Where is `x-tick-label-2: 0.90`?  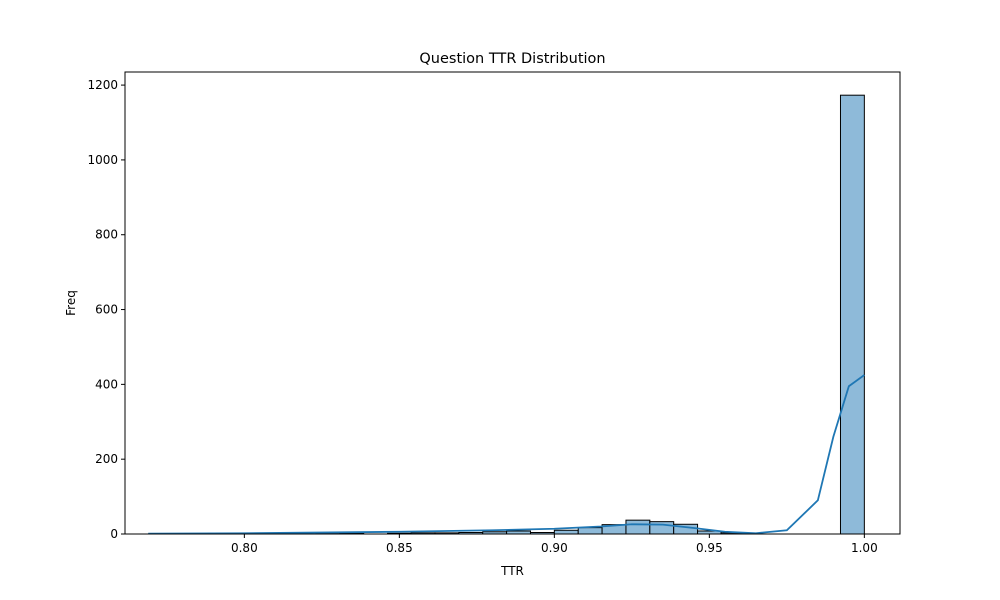 x-tick-label-2: 0.90 is located at coordinates (554, 548).